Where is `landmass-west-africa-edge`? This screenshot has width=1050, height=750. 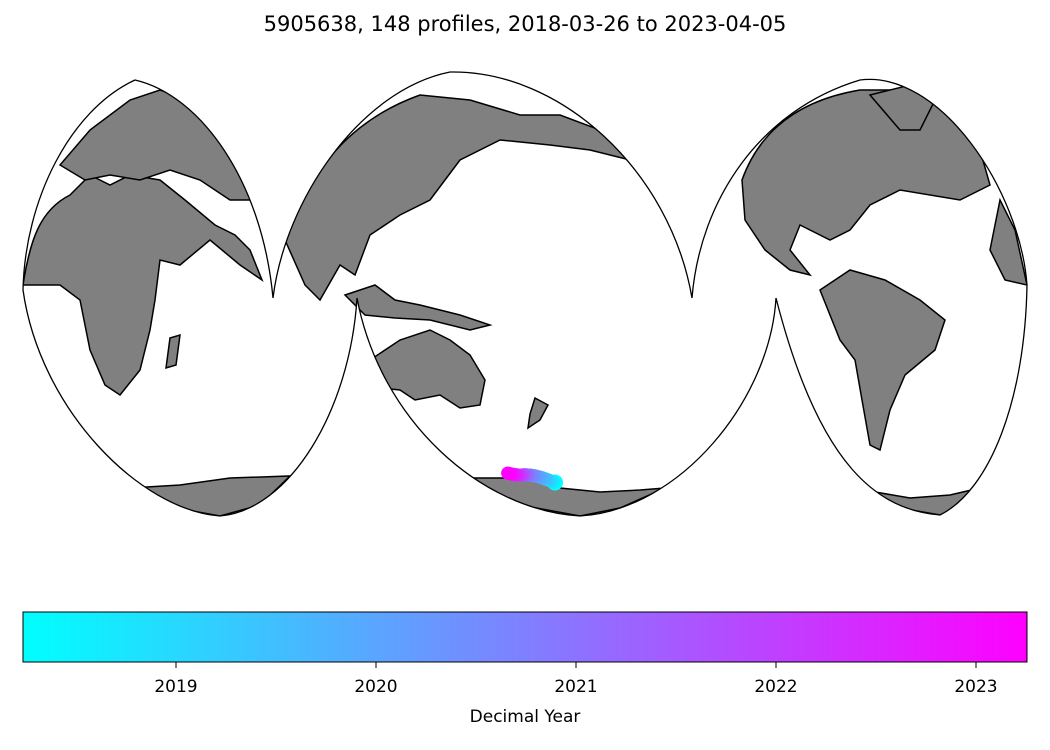 landmass-west-africa-edge is located at coordinates (1008, 241).